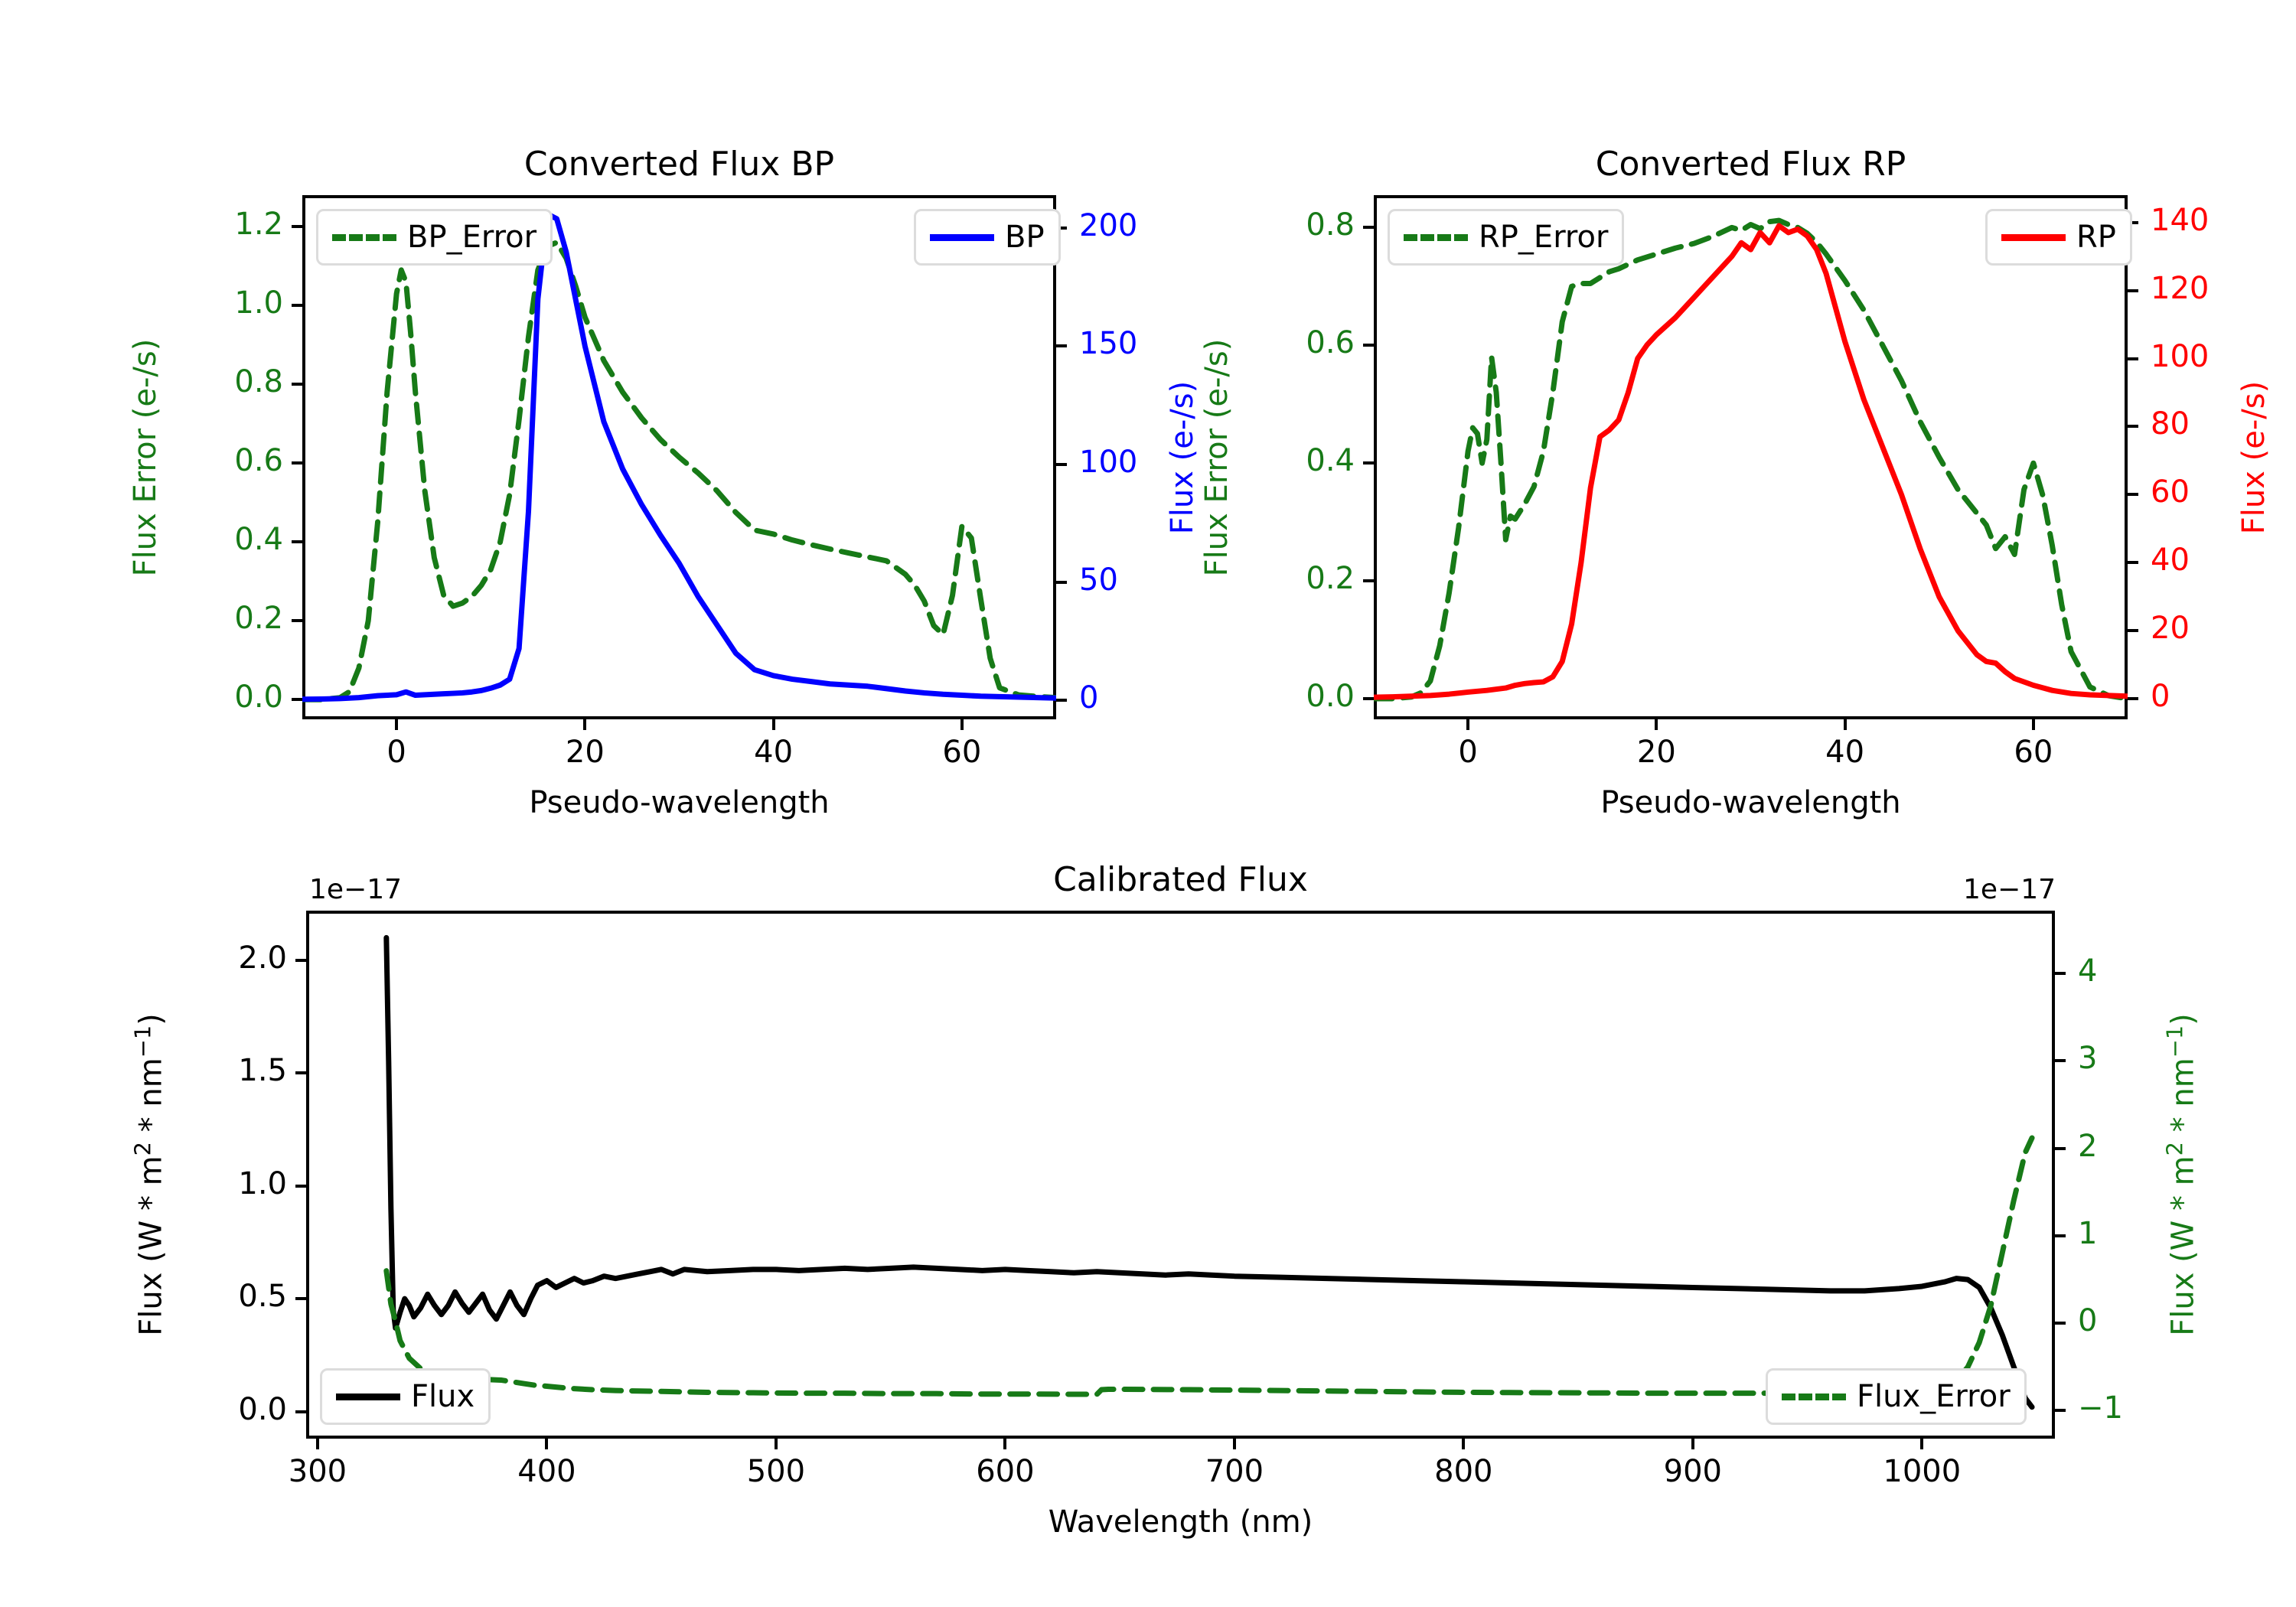 This screenshot has width=2296, height=1607. I want to click on ytick-left-converted-flux-bp-4: 0.8, so click(258, 382).